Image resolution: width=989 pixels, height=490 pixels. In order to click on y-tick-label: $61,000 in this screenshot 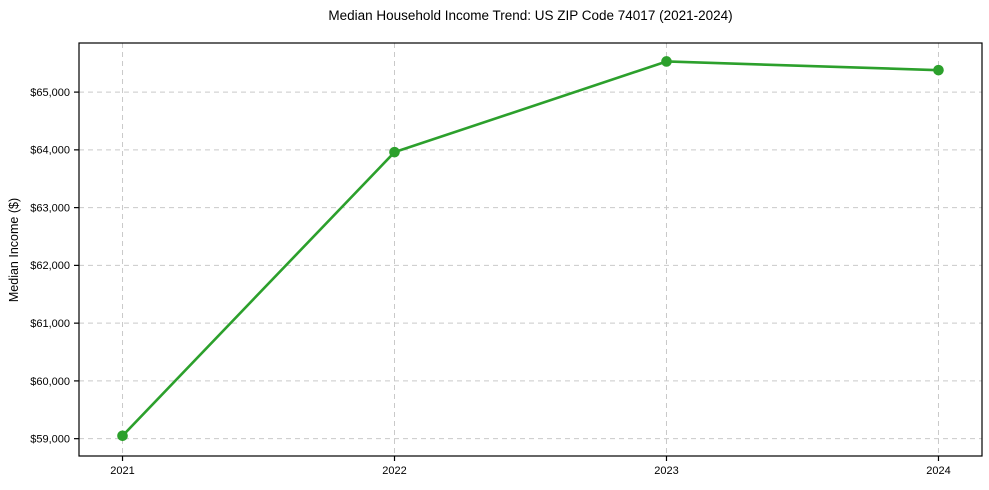, I will do `click(50, 324)`.